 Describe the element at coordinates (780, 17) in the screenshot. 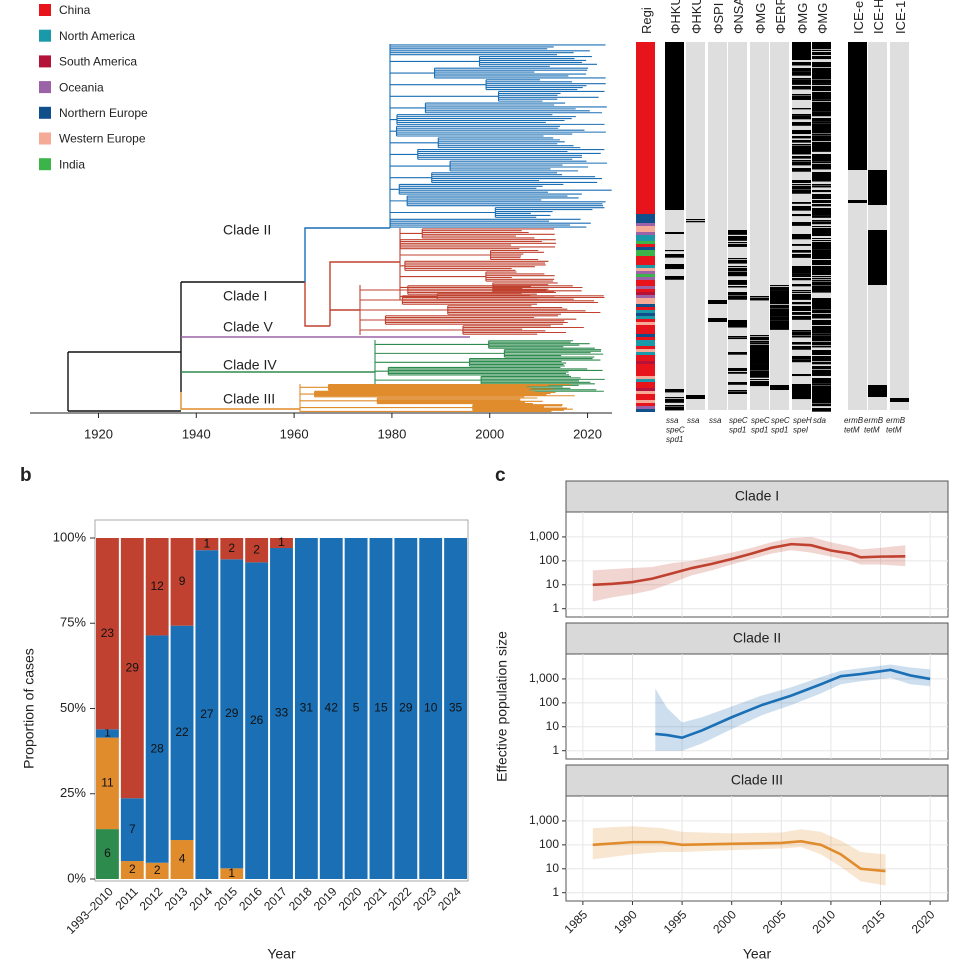

I see `column-header: ΦERR` at that location.